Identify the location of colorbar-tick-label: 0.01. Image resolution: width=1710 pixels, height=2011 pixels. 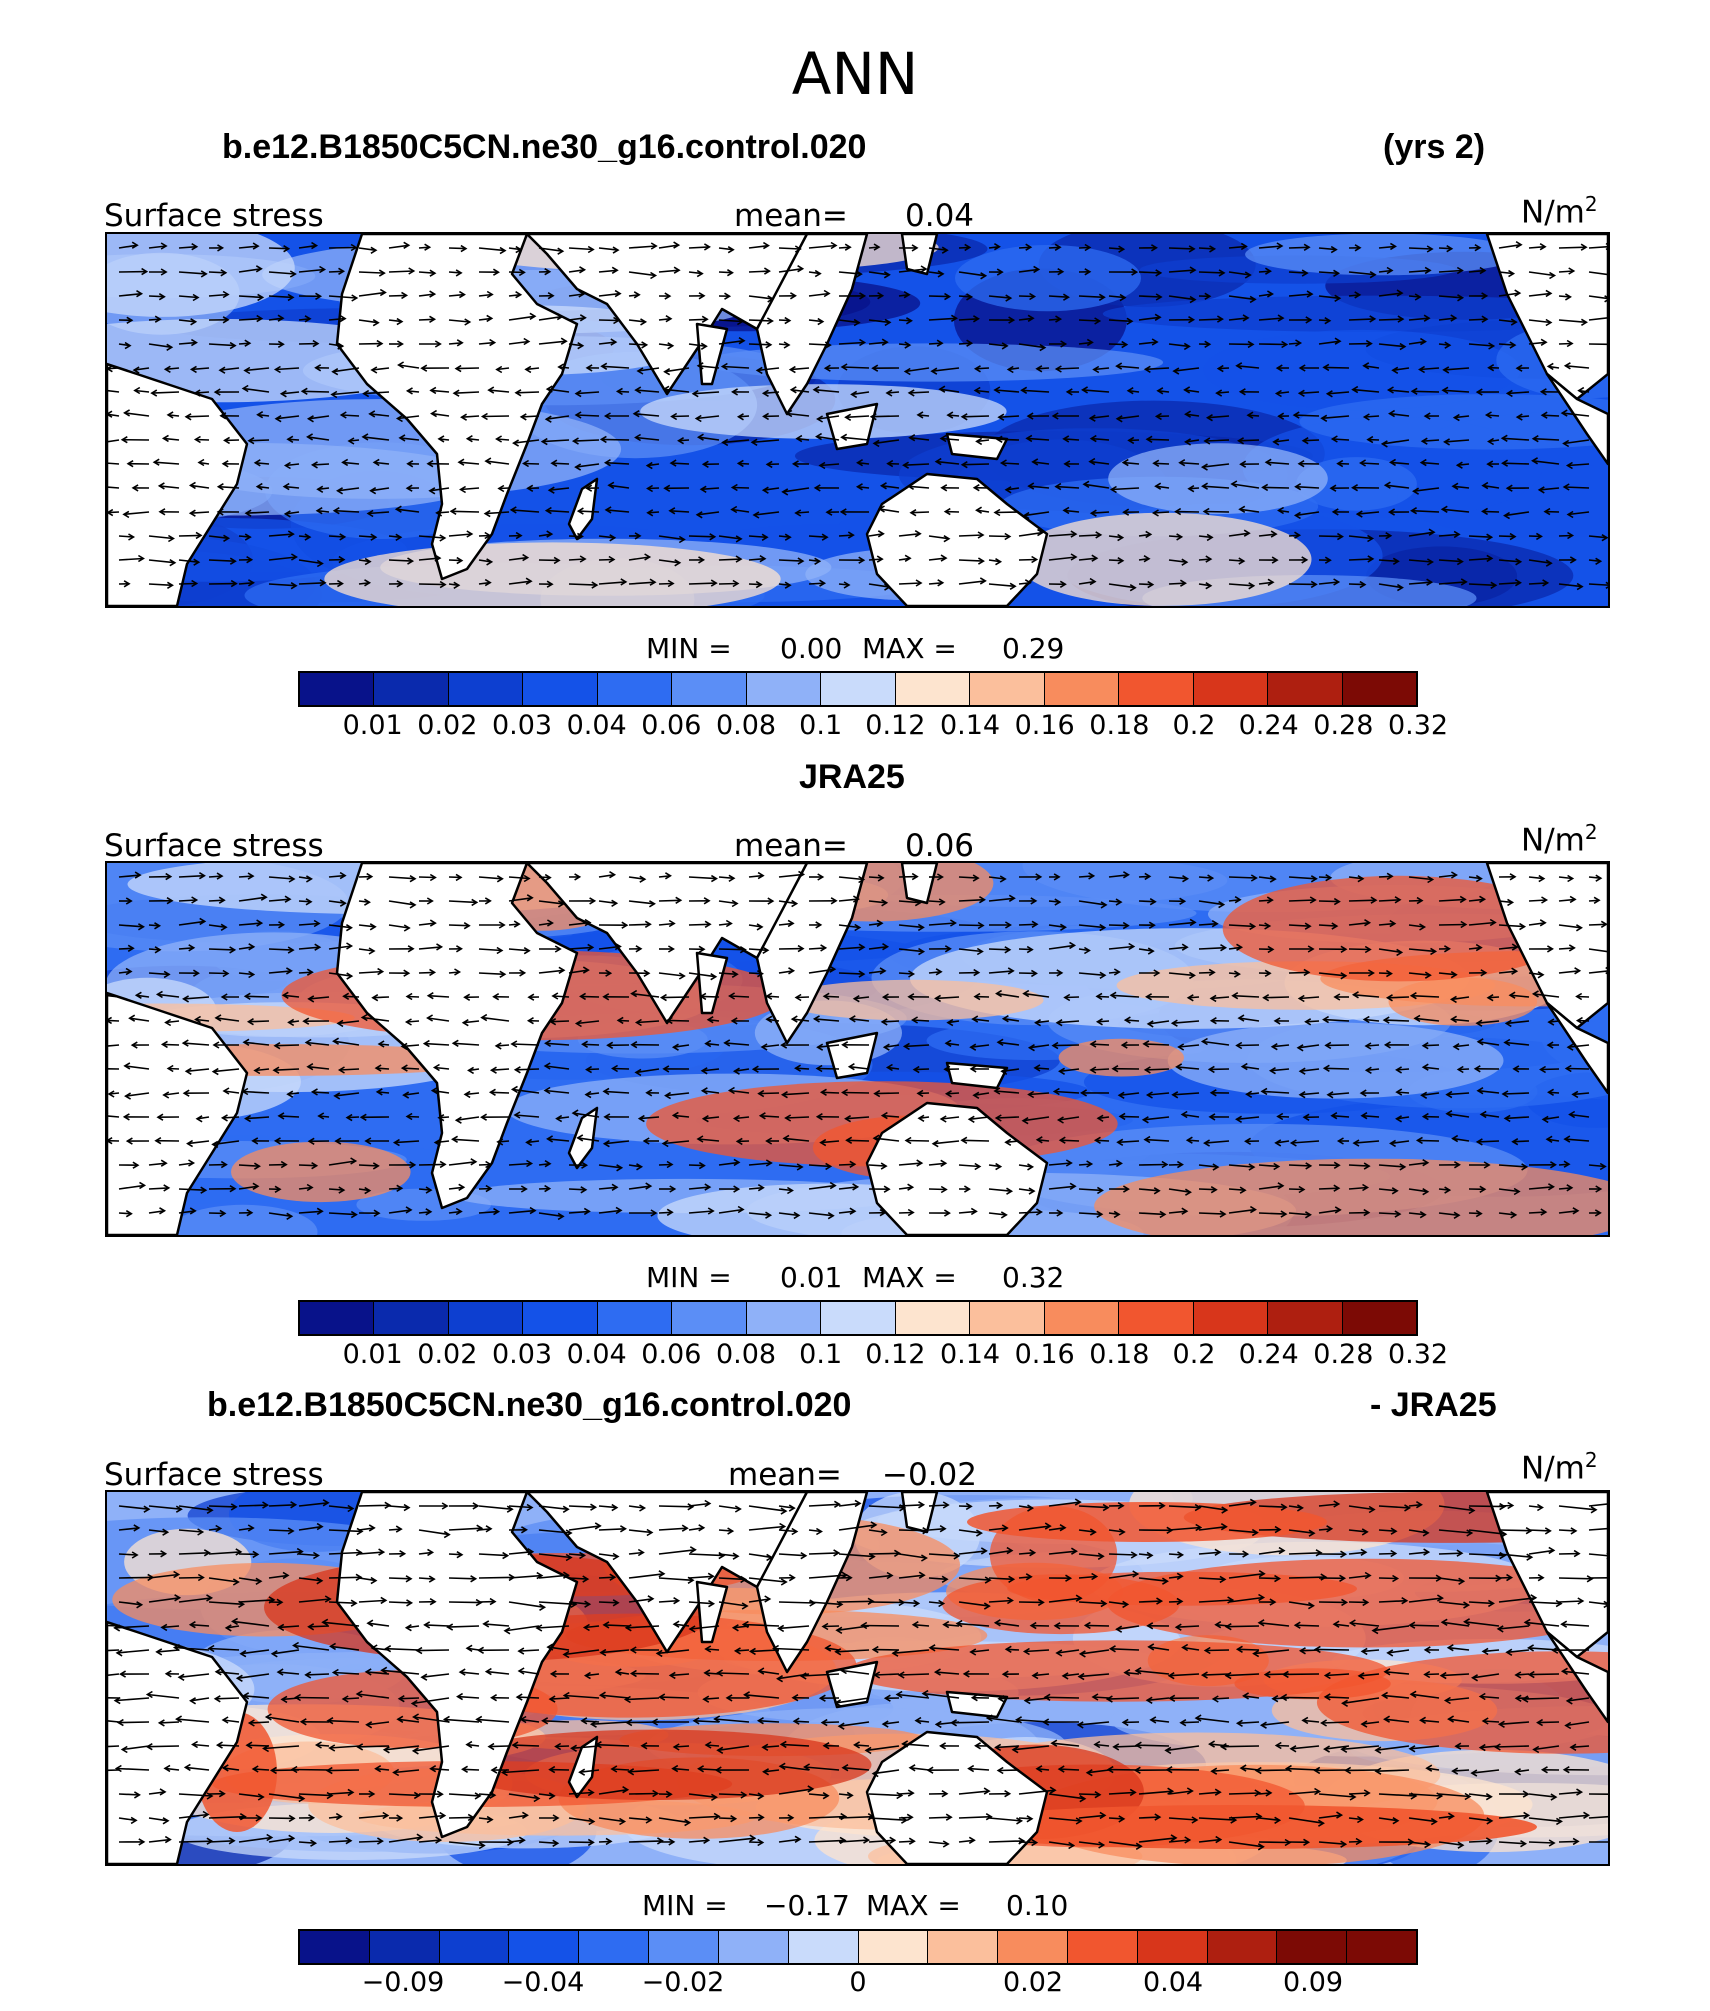
(372, 725).